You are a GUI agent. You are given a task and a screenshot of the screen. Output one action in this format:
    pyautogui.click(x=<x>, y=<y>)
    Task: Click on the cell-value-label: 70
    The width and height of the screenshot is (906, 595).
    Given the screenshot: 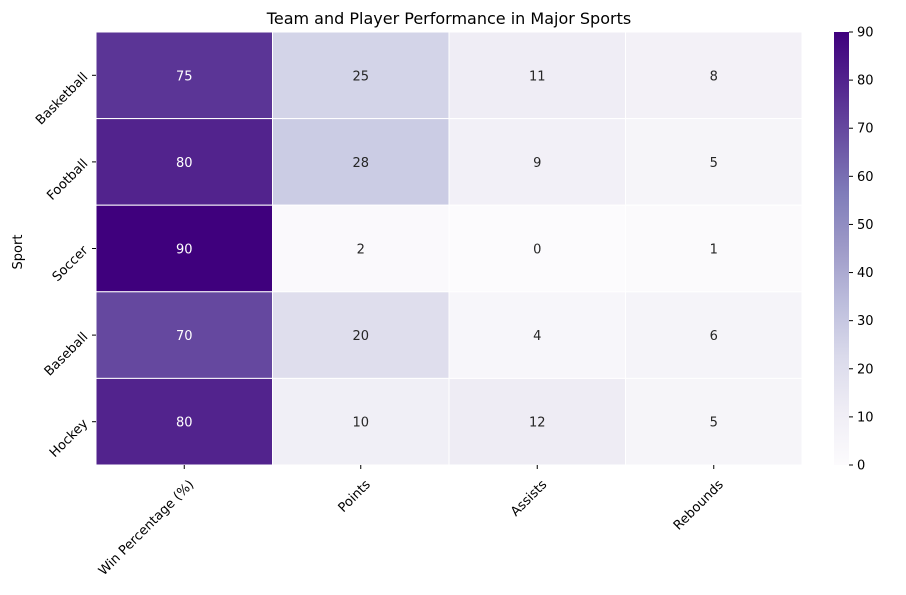 What is the action you would take?
    pyautogui.click(x=184, y=336)
    